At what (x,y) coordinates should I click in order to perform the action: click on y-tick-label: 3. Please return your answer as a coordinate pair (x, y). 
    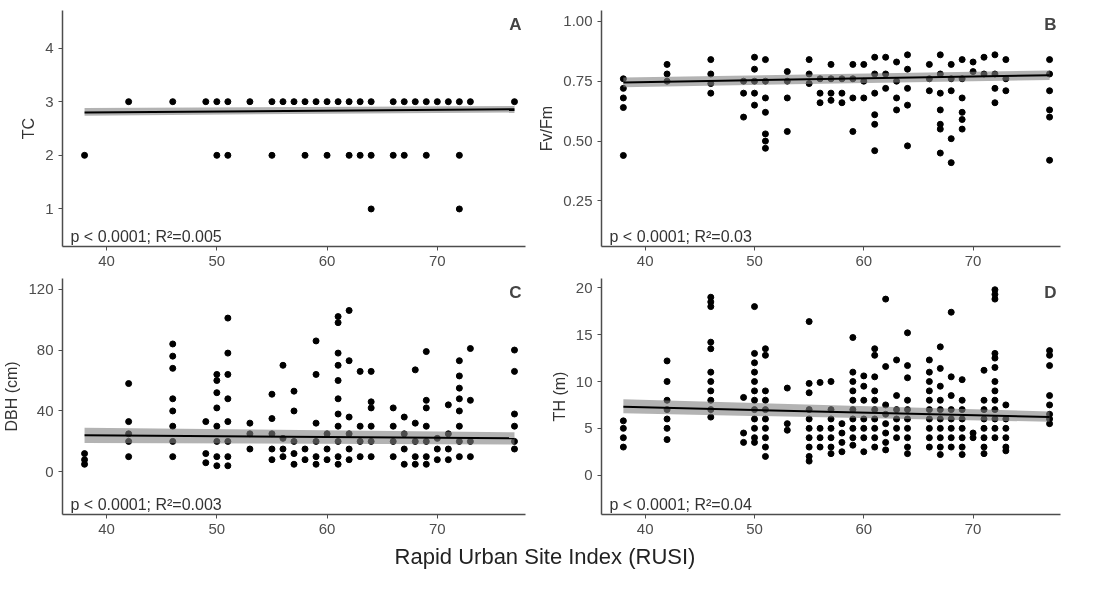
    Looking at the image, I should click on (49, 101).